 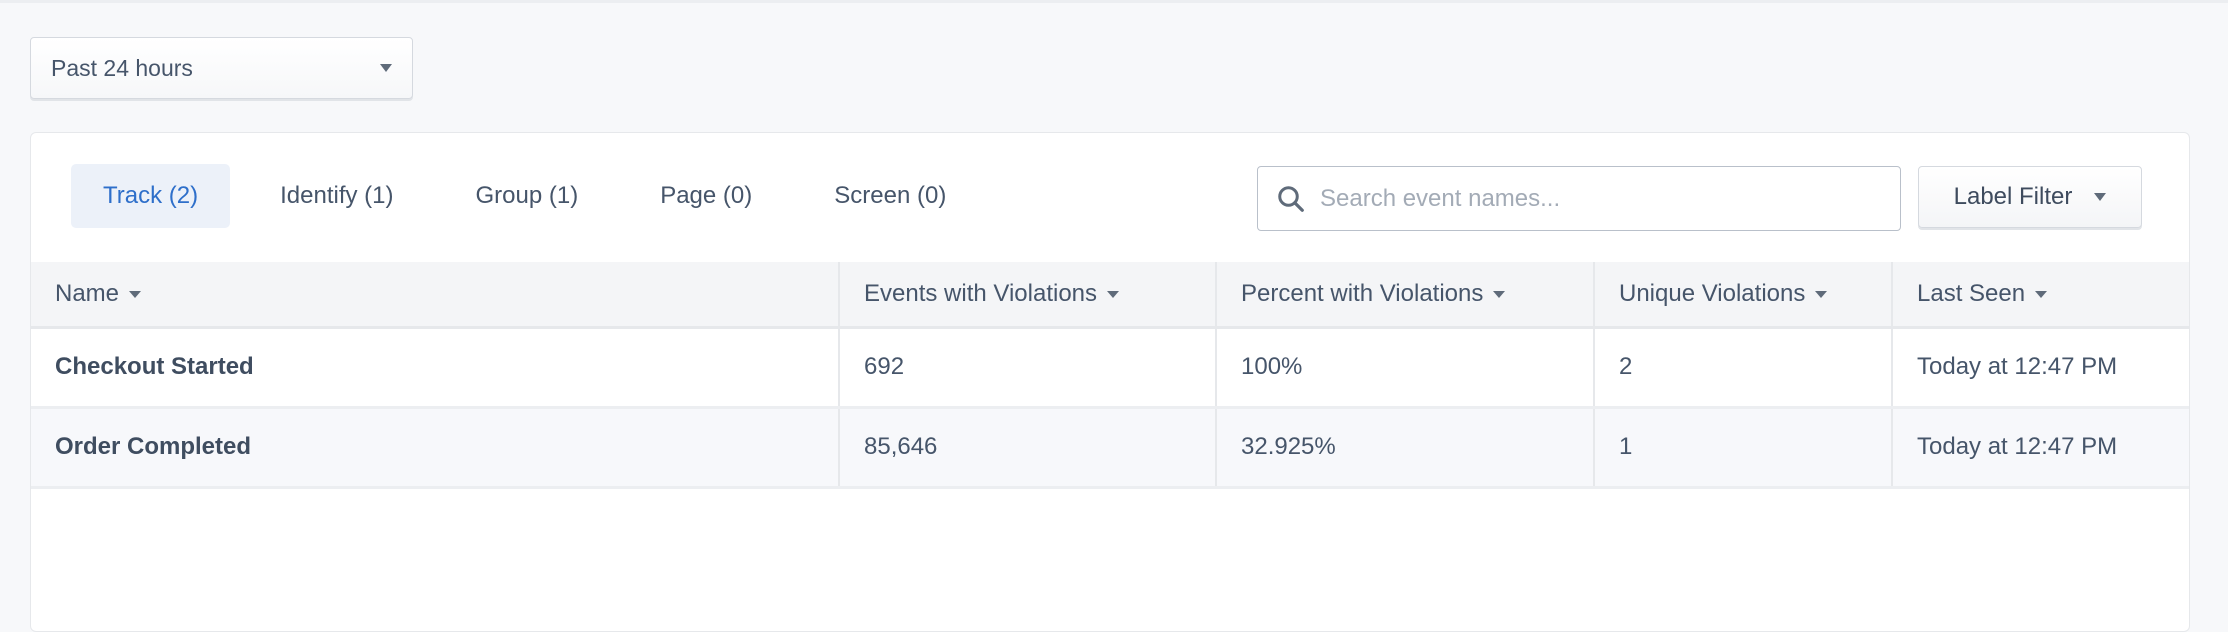 I want to click on search-box, so click(x=1579, y=198).